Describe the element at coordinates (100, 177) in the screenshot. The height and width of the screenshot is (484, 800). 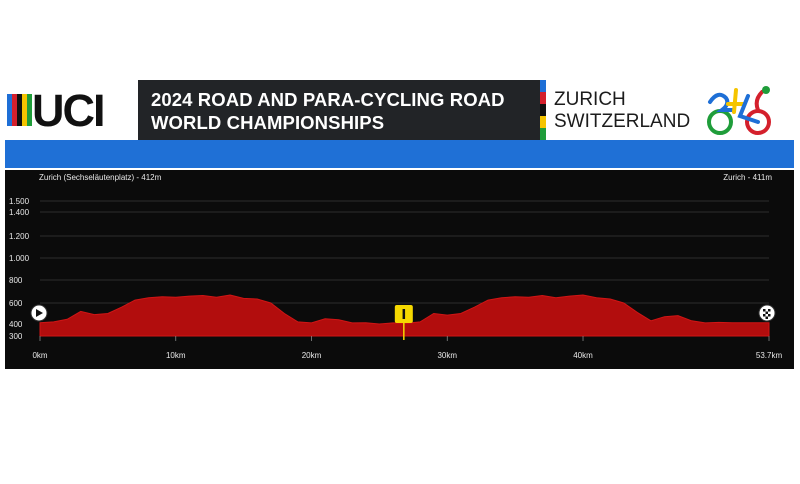
I see `start-location-label: Zurich (Sechseläutenplatz) - 412m` at that location.